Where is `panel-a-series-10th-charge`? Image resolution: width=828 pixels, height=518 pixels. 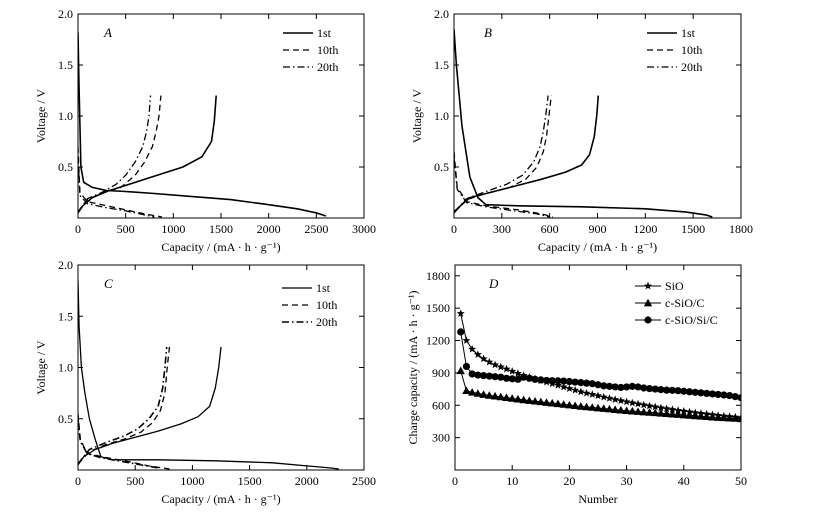
panel-a-series-10th-charge is located at coordinates (120, 154).